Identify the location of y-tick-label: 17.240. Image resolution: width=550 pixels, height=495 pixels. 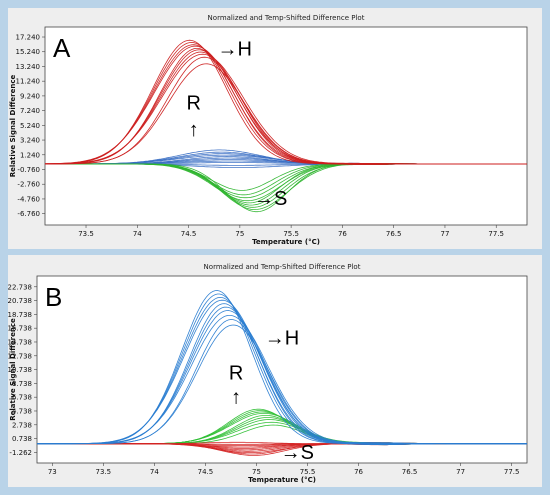
(28, 38).